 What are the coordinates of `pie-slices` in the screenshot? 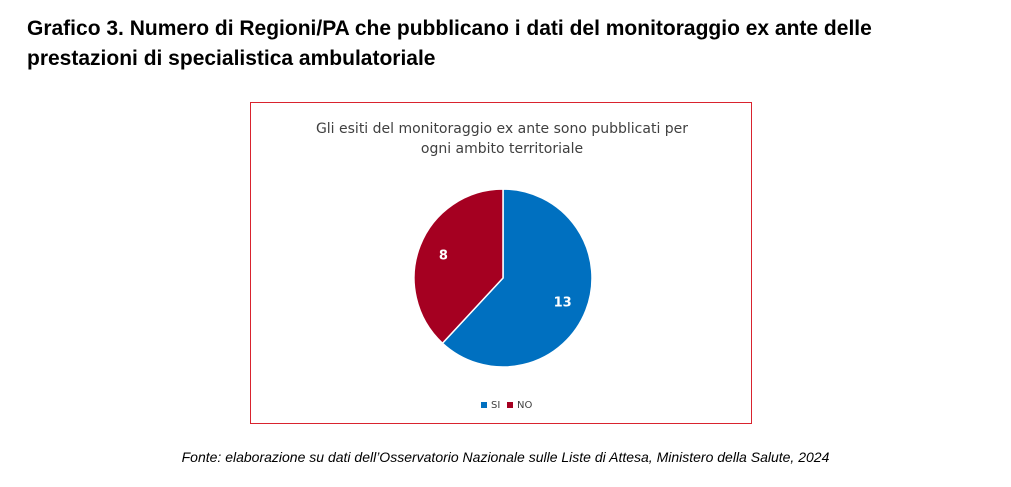 It's located at (503, 278).